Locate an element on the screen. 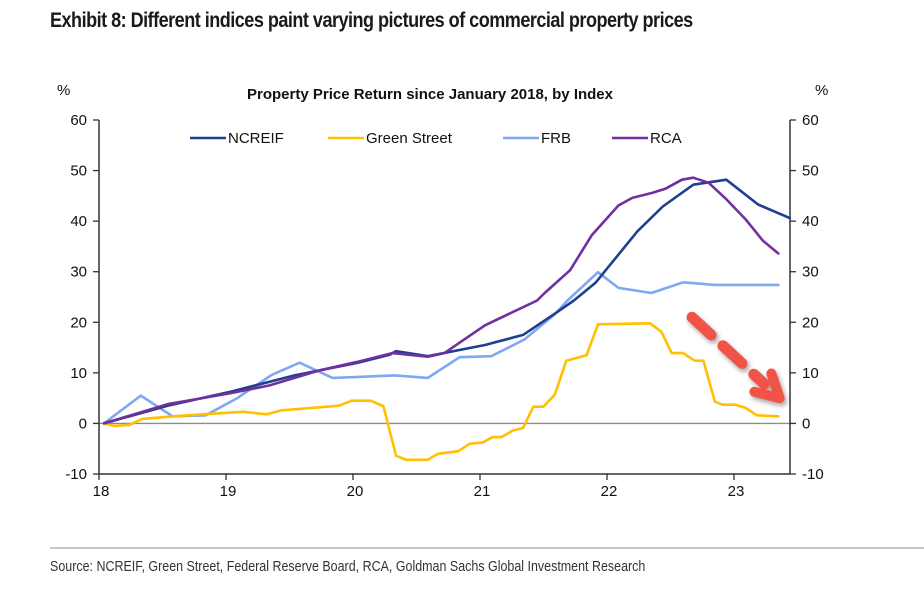 This screenshot has width=924, height=600. y-tick-label-right: 10 is located at coordinates (810, 373).